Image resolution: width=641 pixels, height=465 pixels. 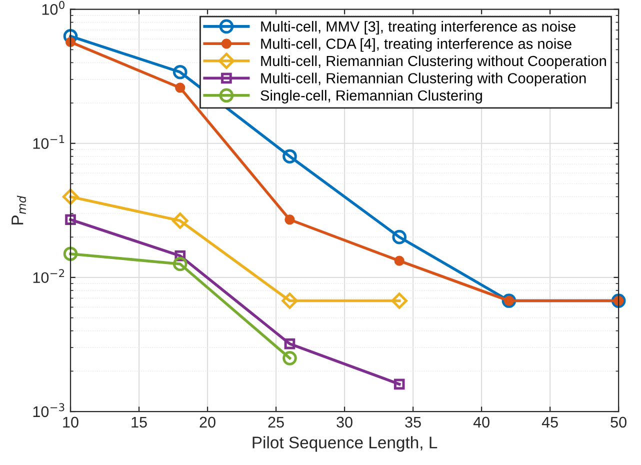 I want to click on x-tick-label: 25, so click(x=276, y=422).